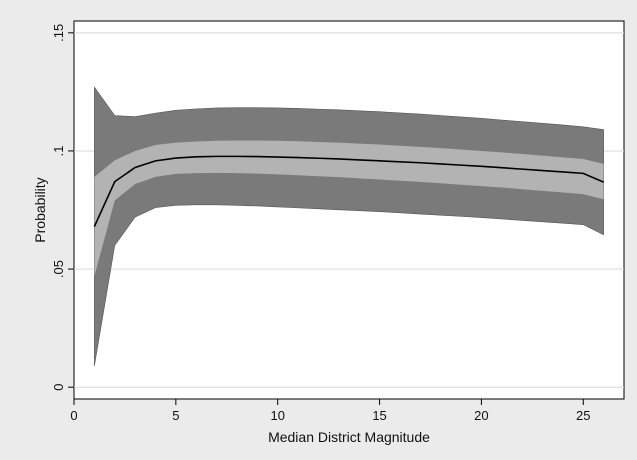 The width and height of the screenshot is (637, 460). Describe the element at coordinates (62, 207) in the screenshot. I see `y-axis: 0 .05 .1 .15` at that location.